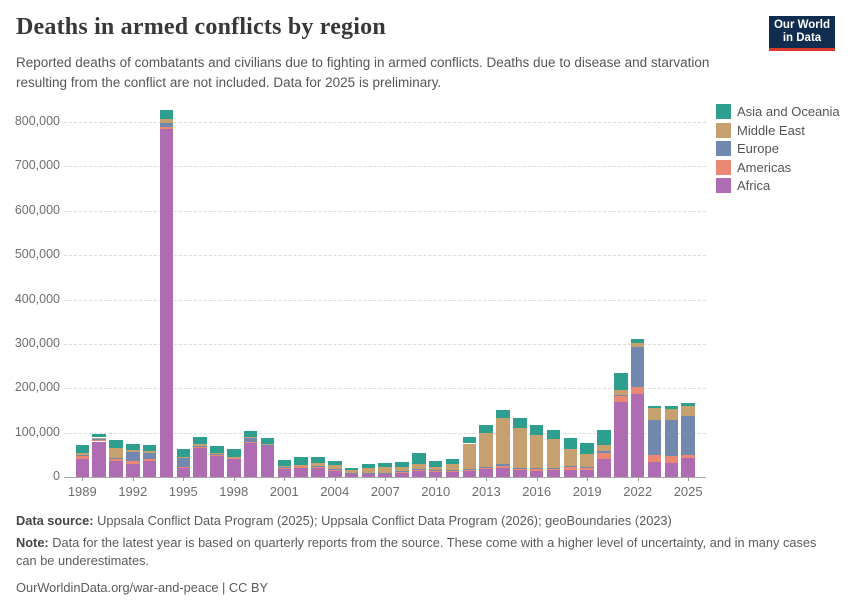 Image resolution: width=850 pixels, height=600 pixels. I want to click on bar-segment-middle-east-2005, so click(351, 471).